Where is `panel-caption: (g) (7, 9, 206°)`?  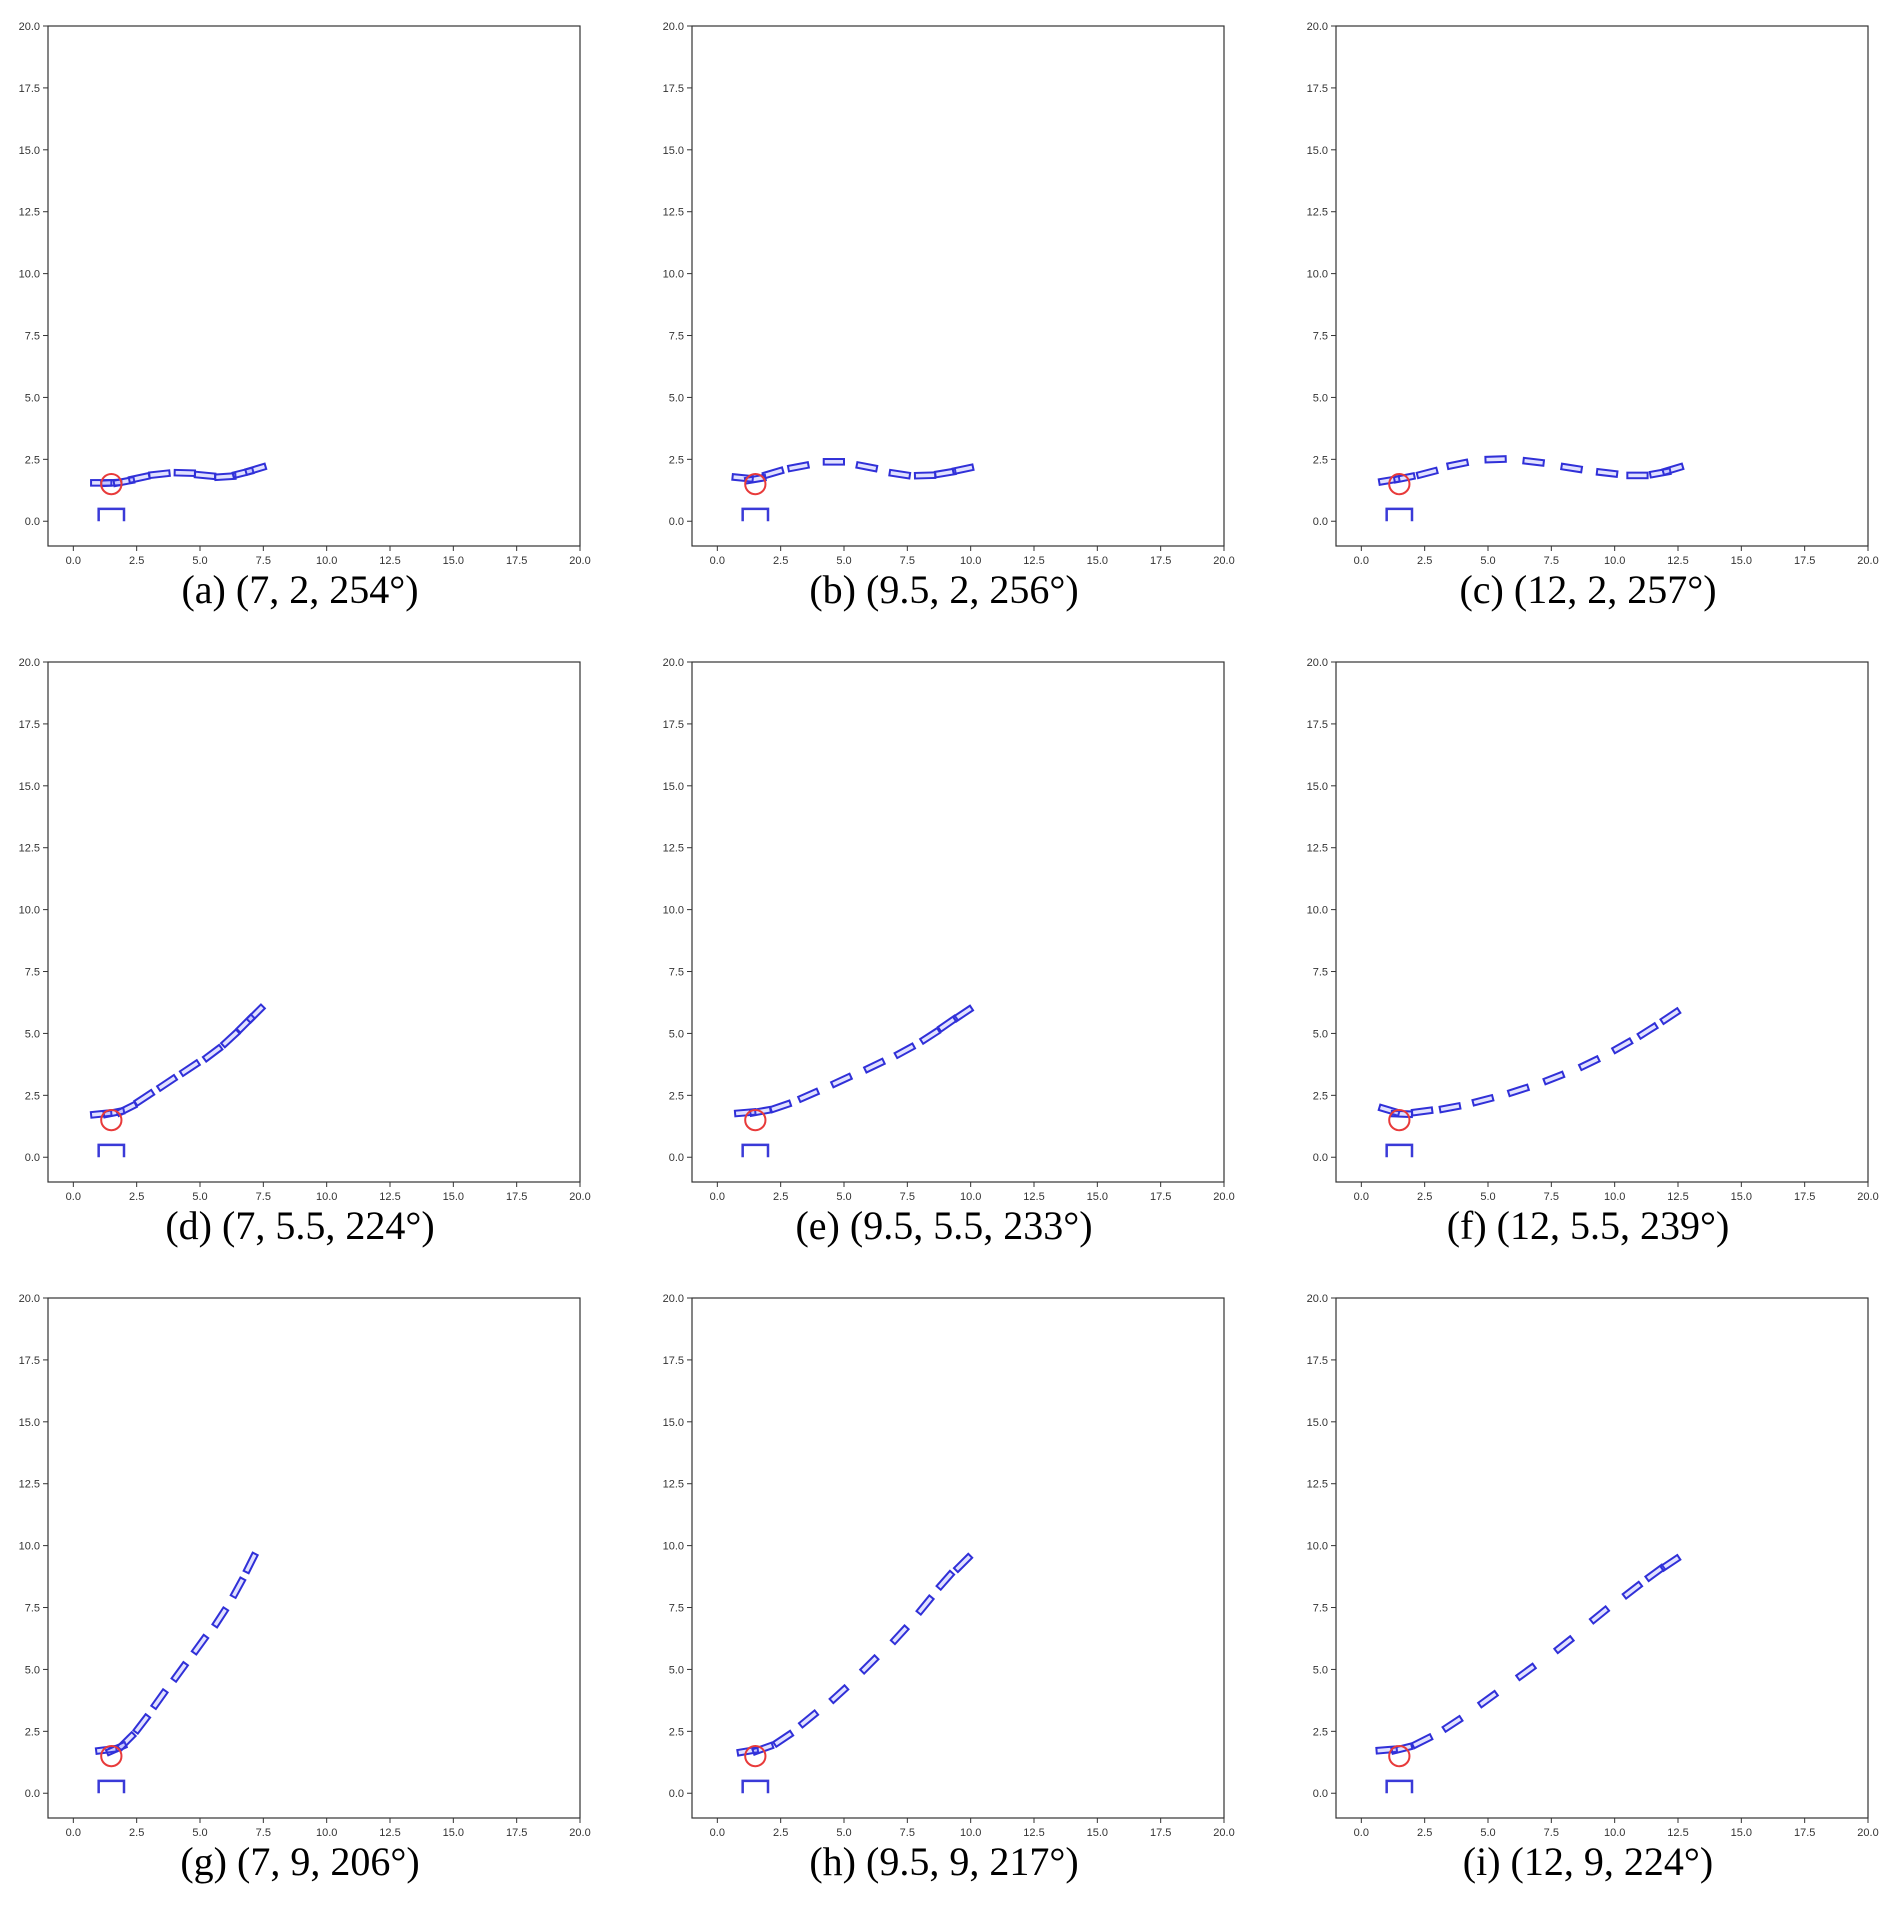
panel-caption: (g) (7, 9, 206°) is located at coordinates (300, 1861).